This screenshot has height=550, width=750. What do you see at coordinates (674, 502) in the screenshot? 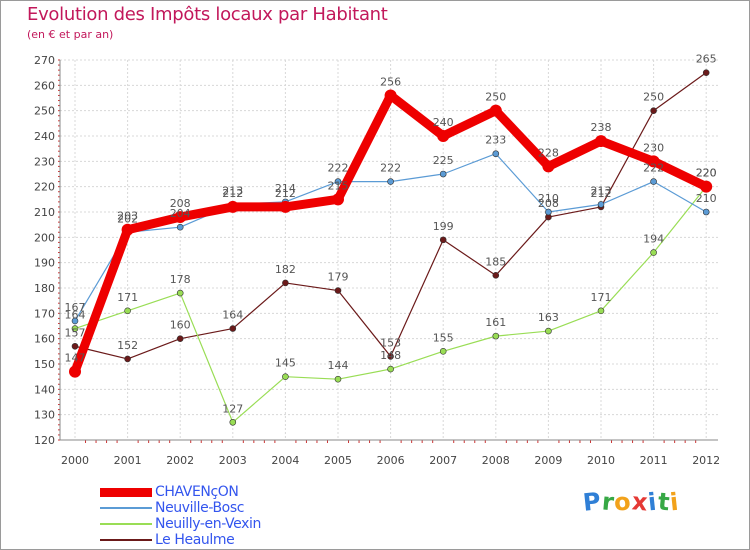
I see `logo-letter: i` at bounding box center [674, 502].